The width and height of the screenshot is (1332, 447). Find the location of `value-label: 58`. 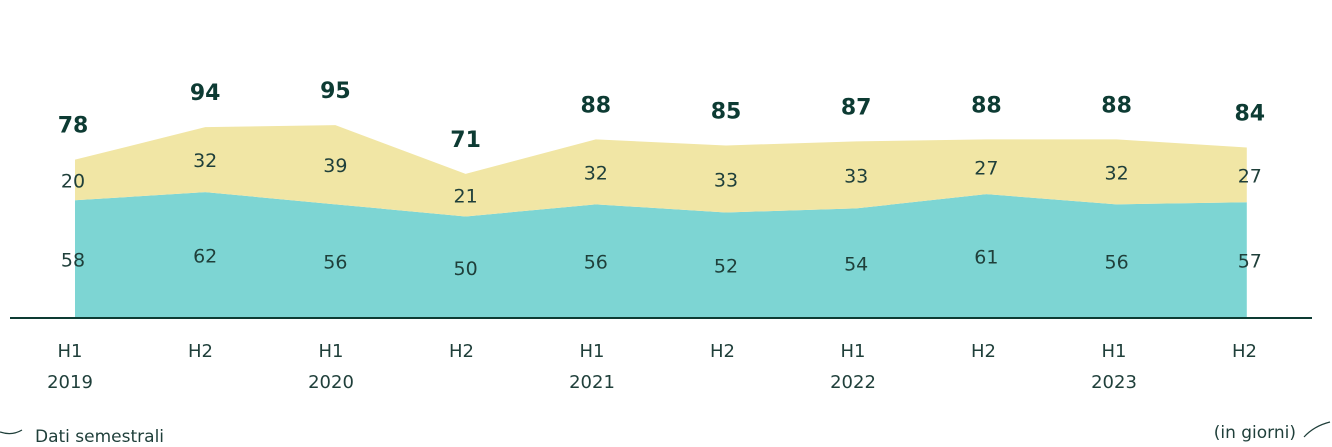

value-label: 58 is located at coordinates (73, 261).